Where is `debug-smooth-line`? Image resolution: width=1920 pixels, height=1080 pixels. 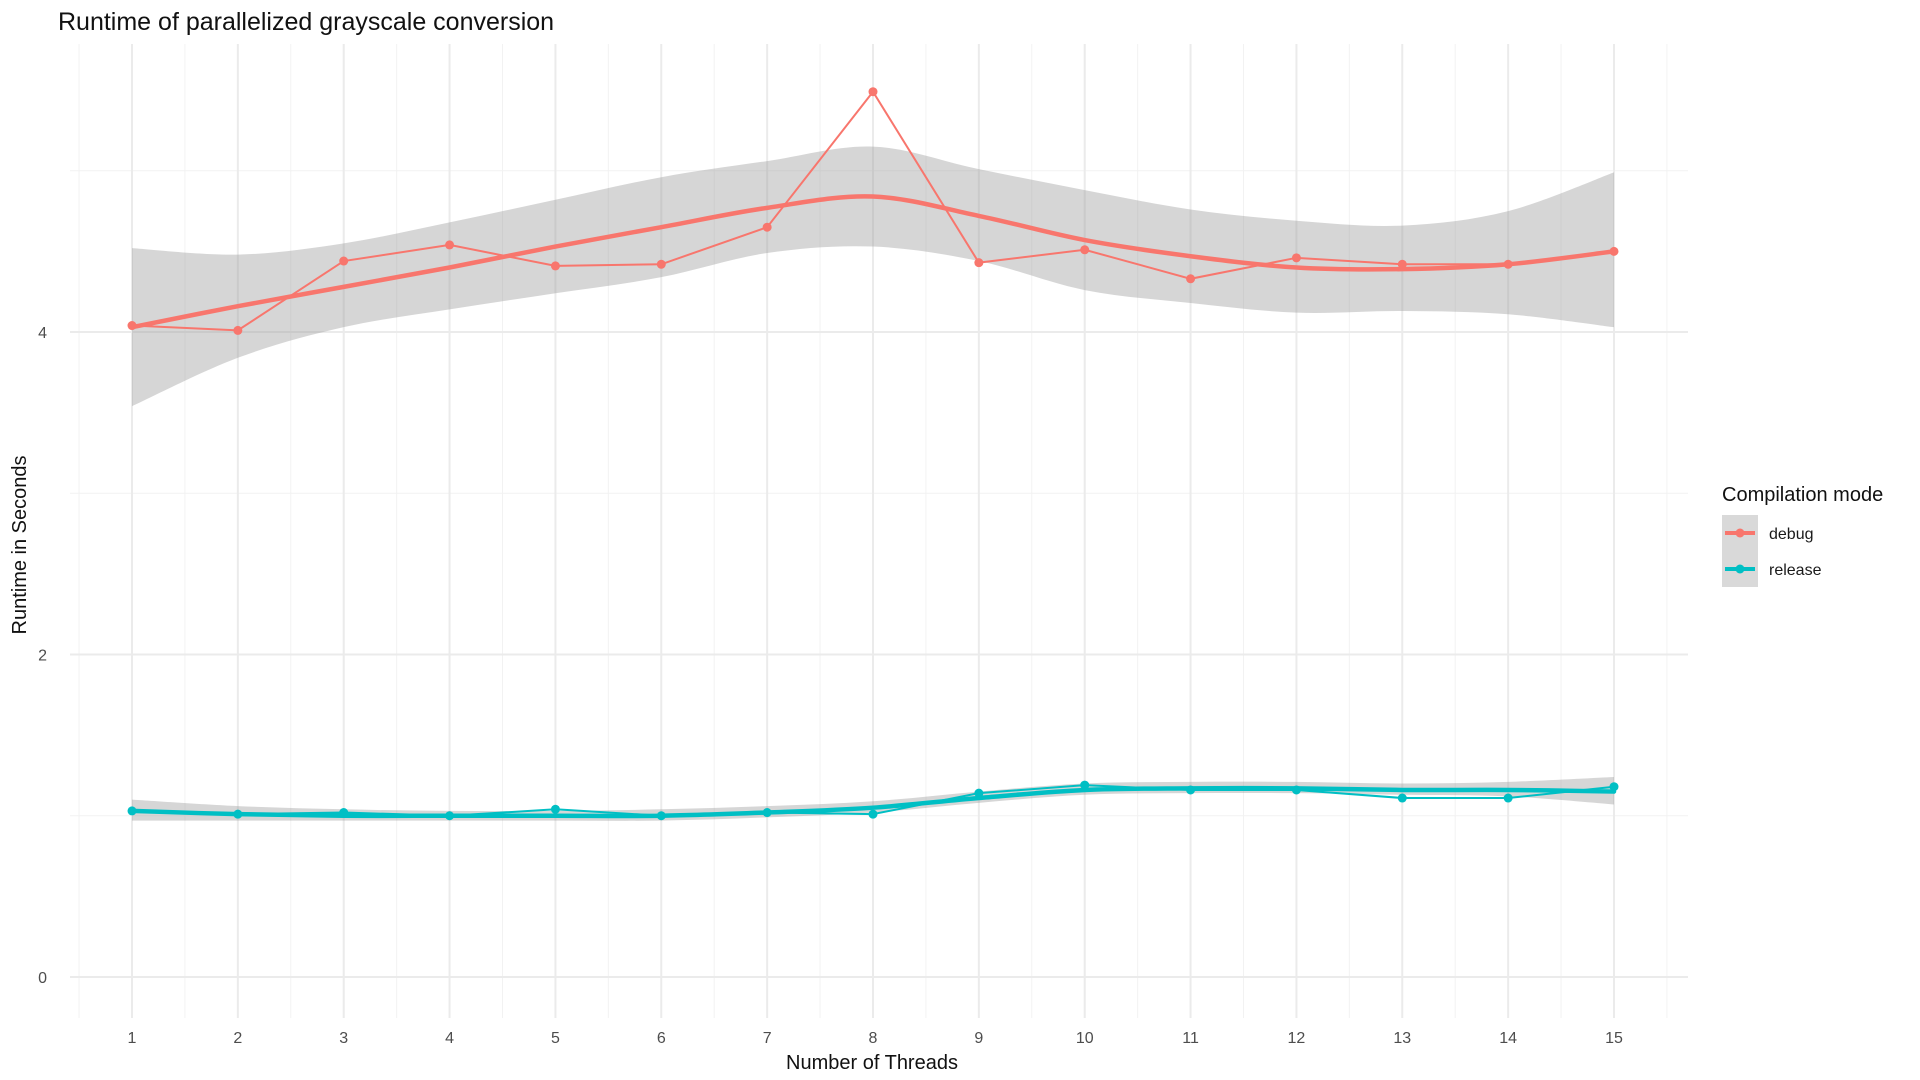 debug-smooth-line is located at coordinates (873, 262).